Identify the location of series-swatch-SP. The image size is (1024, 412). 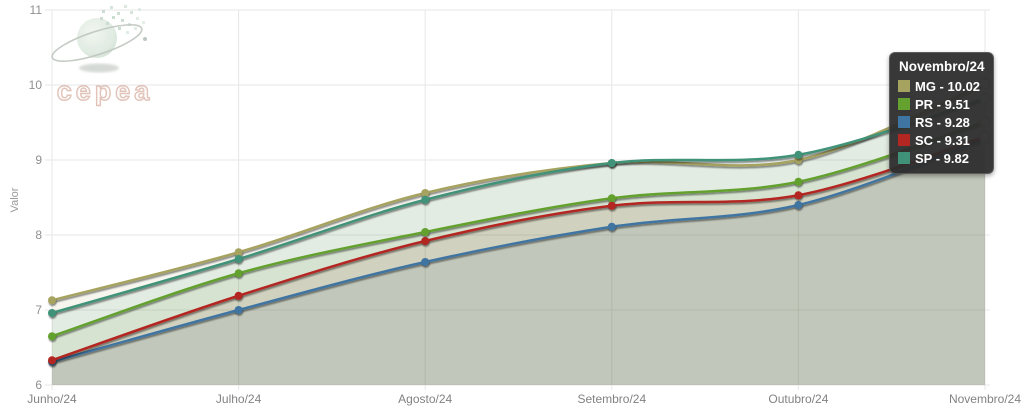
(904, 158).